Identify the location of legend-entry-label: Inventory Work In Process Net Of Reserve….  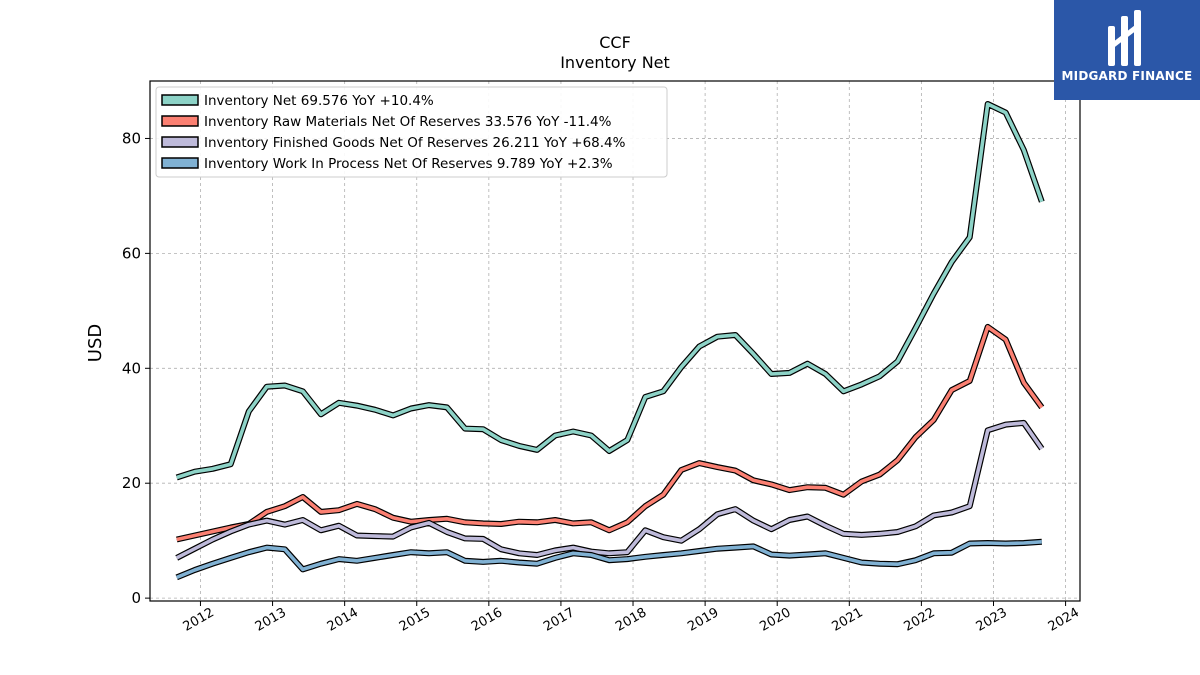
(408, 164).